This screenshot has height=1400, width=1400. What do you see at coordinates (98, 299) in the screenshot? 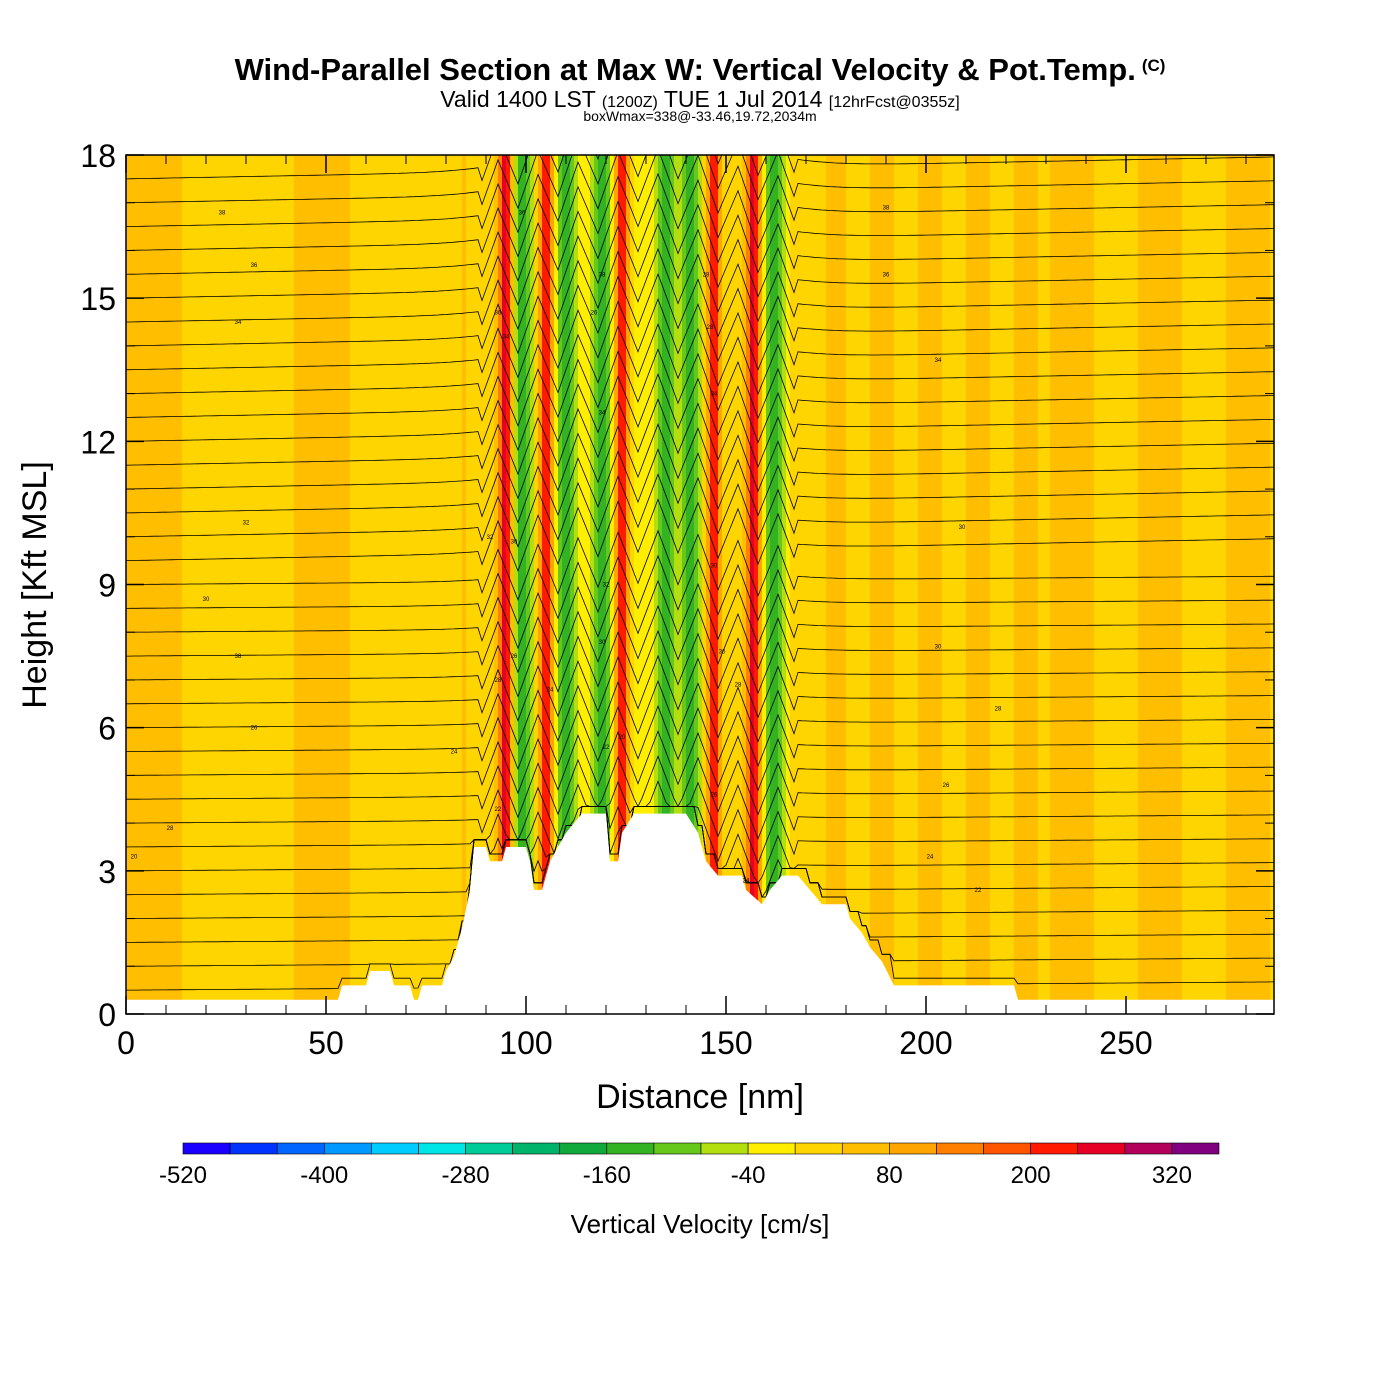
I see `y-tick-label: 15` at bounding box center [98, 299].